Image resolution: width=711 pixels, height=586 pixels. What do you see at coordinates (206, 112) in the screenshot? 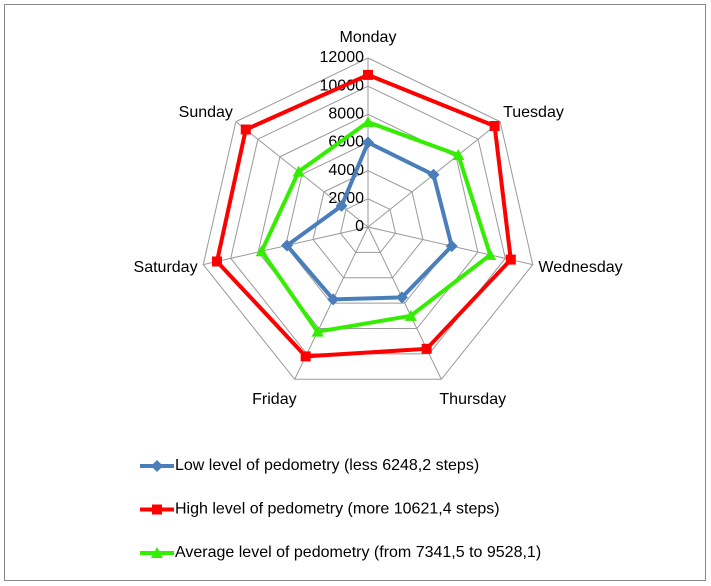
I see `category-label: Sunday` at bounding box center [206, 112].